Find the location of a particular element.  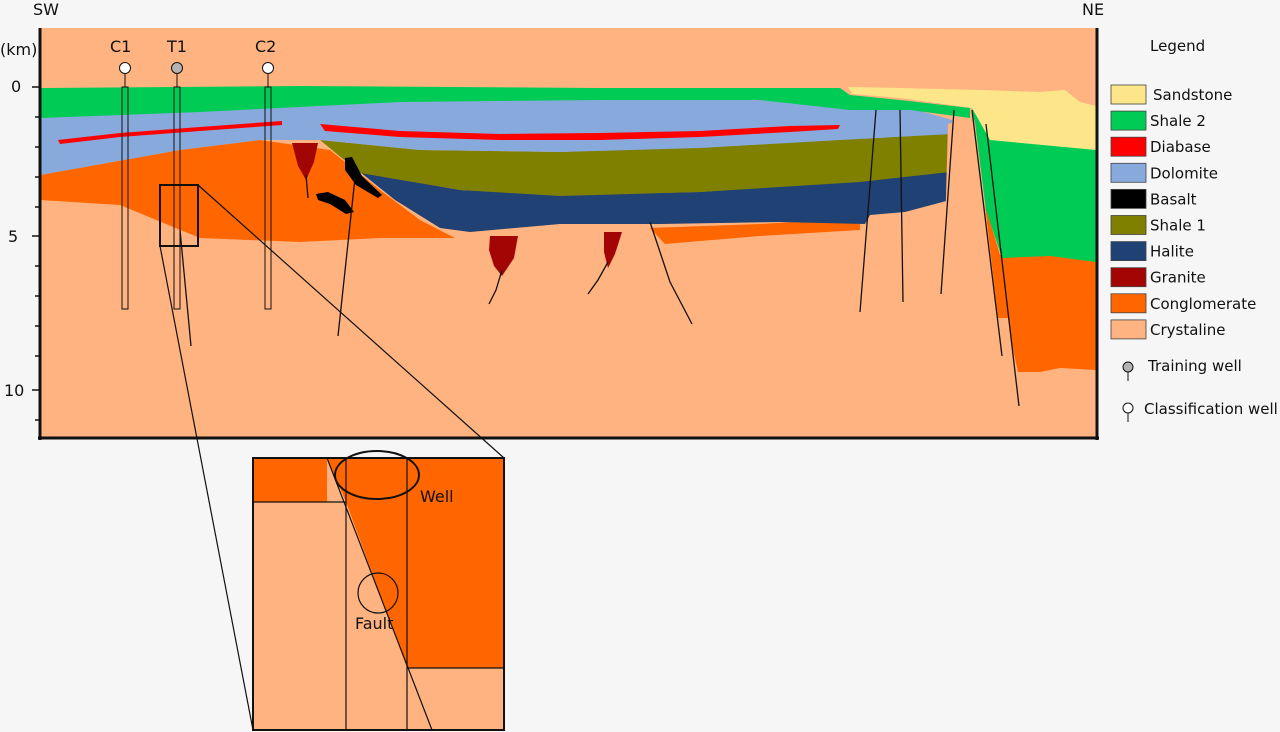

inset-well-label: Well is located at coordinates (437, 496).